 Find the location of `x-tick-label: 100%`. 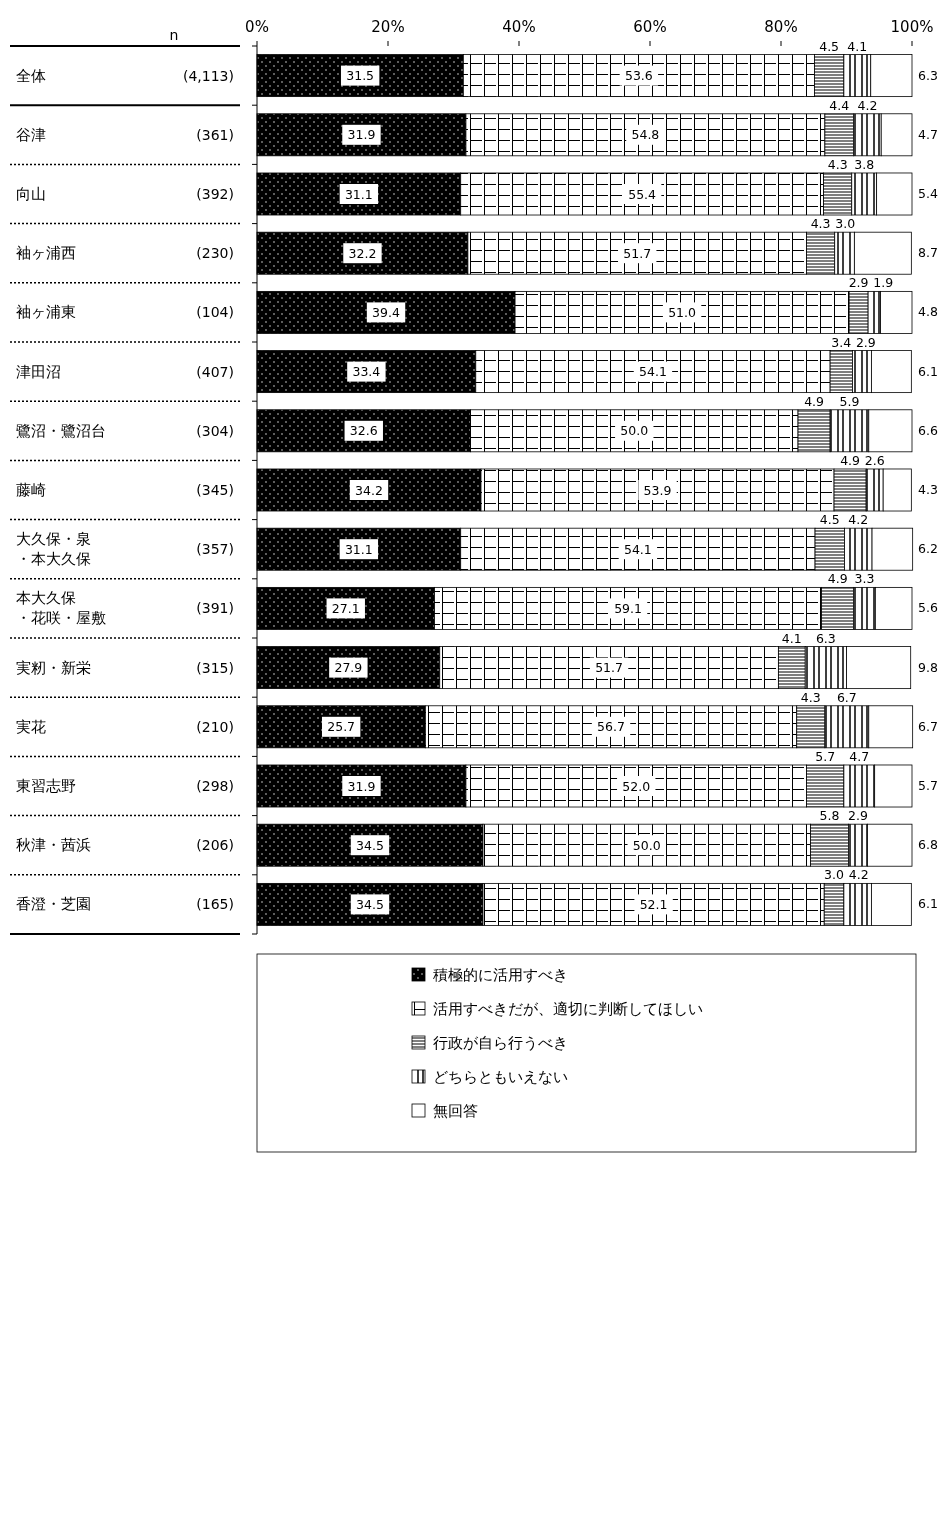

x-tick-label: 100% is located at coordinates (912, 27).